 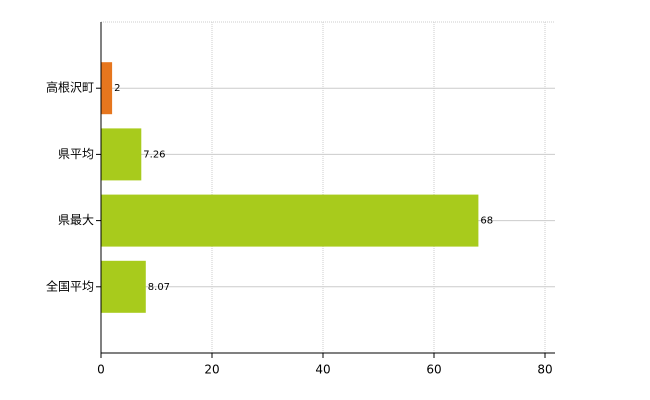 I want to click on value-label: 68, so click(x=486, y=221).